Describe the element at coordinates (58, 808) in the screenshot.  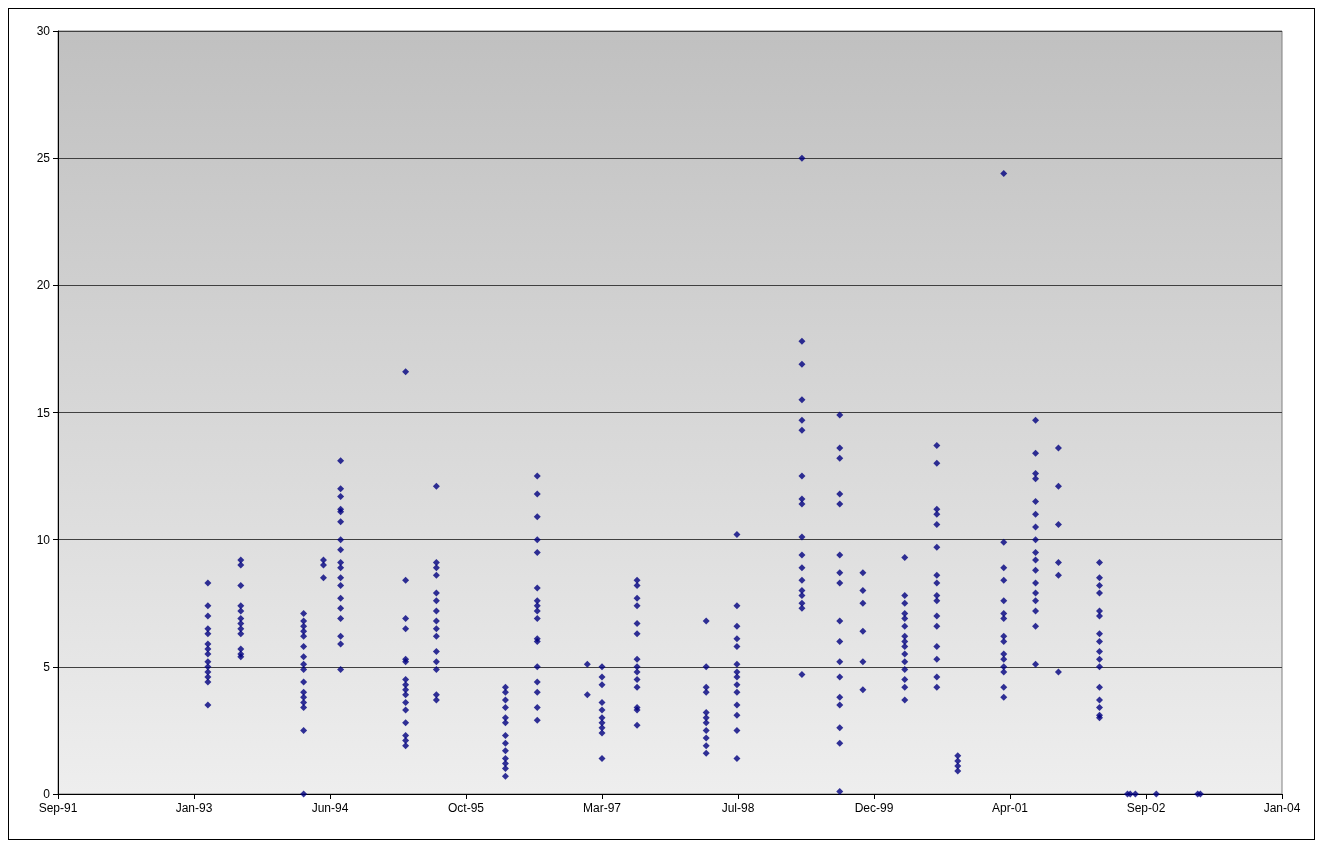
I see `x-tick-label: Sep-91` at that location.